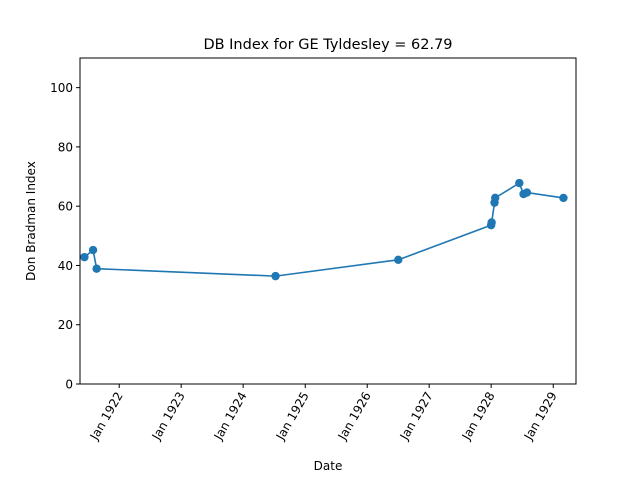 The image size is (640, 480). What do you see at coordinates (31, 221) in the screenshot?
I see `y-axis-label: Don Bradman Index` at bounding box center [31, 221].